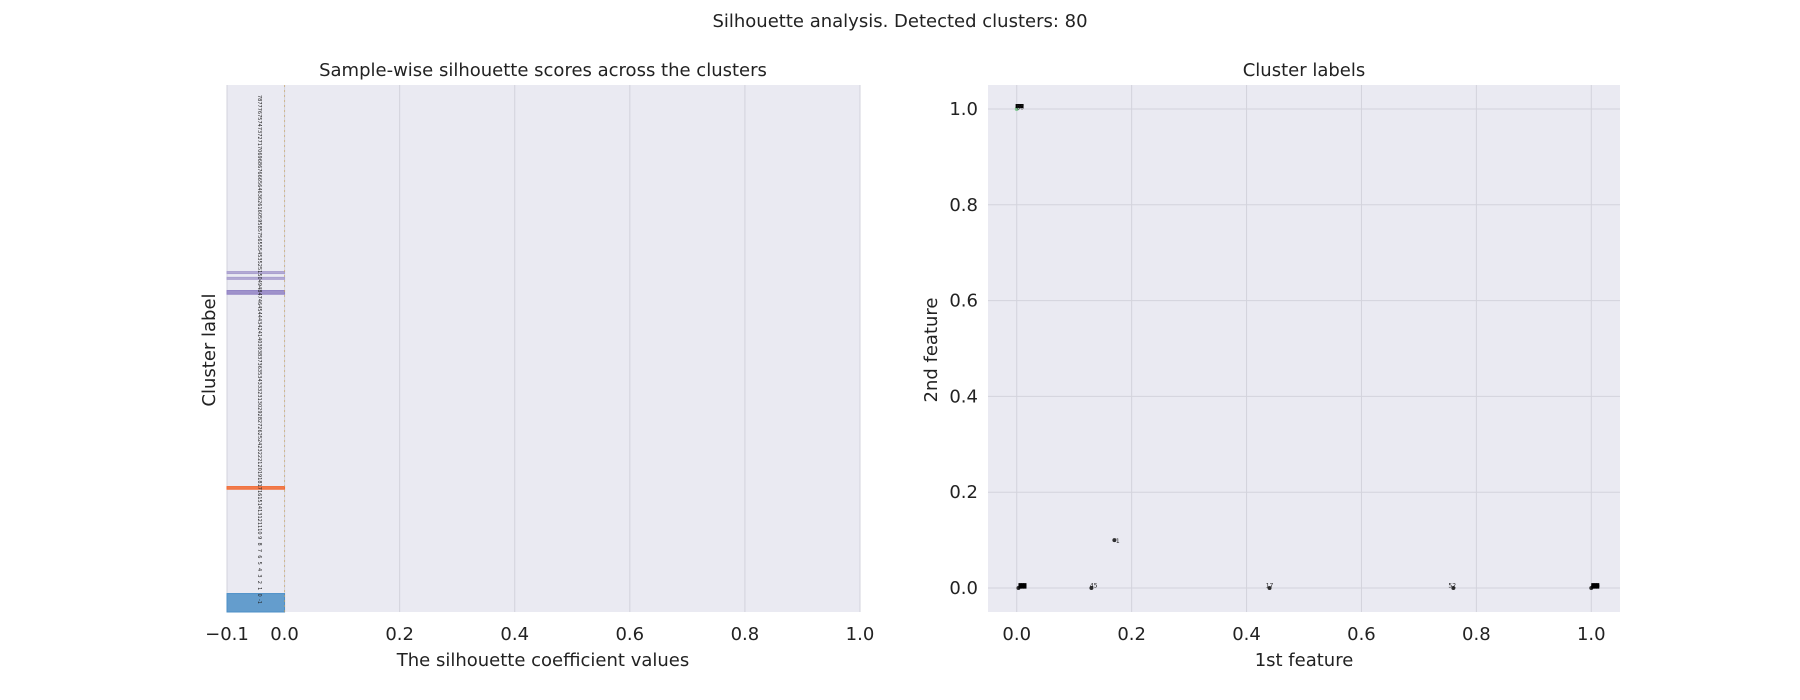 Image resolution: width=1800 pixels, height=700 pixels. I want to click on scatter-xtick-label: 1.0, so click(1591, 634).